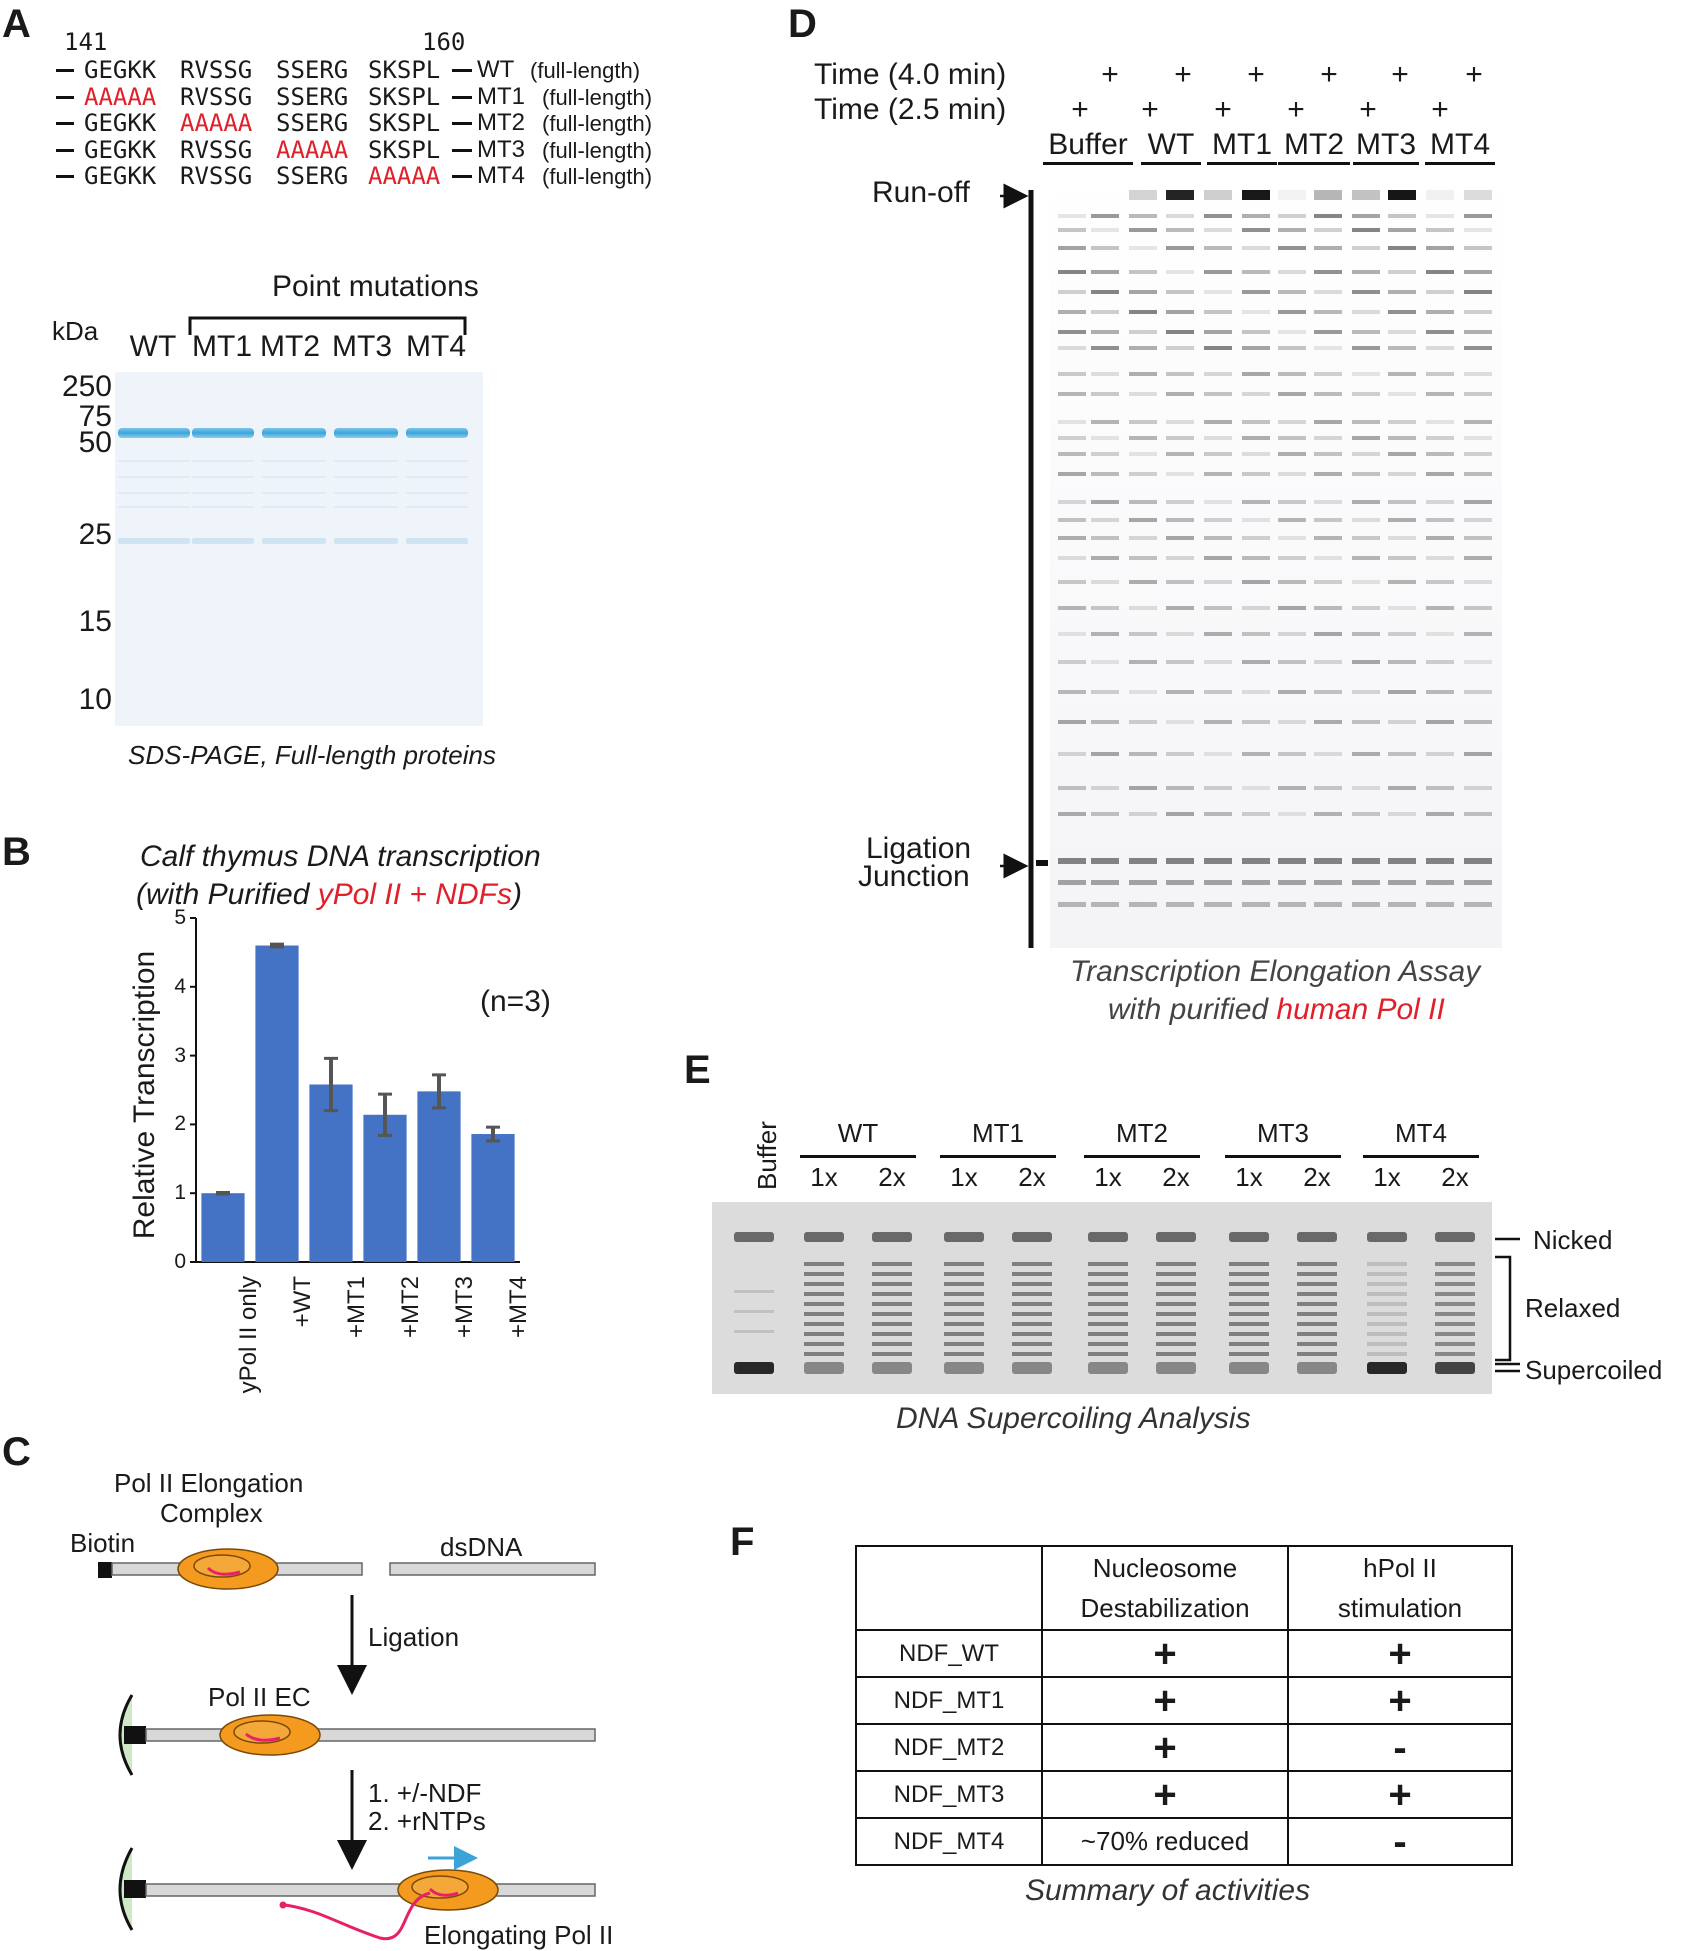  What do you see at coordinates (1165, 1841) in the screenshot?
I see `nucleosome-cell: ~70% reduced` at bounding box center [1165, 1841].